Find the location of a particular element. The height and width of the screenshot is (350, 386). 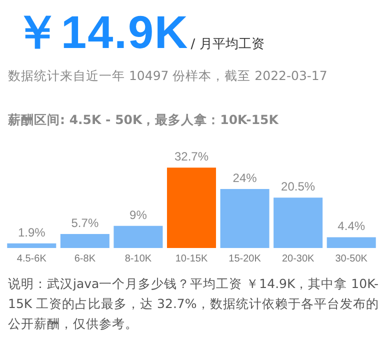

data-label: 1.9% is located at coordinates (32, 232).